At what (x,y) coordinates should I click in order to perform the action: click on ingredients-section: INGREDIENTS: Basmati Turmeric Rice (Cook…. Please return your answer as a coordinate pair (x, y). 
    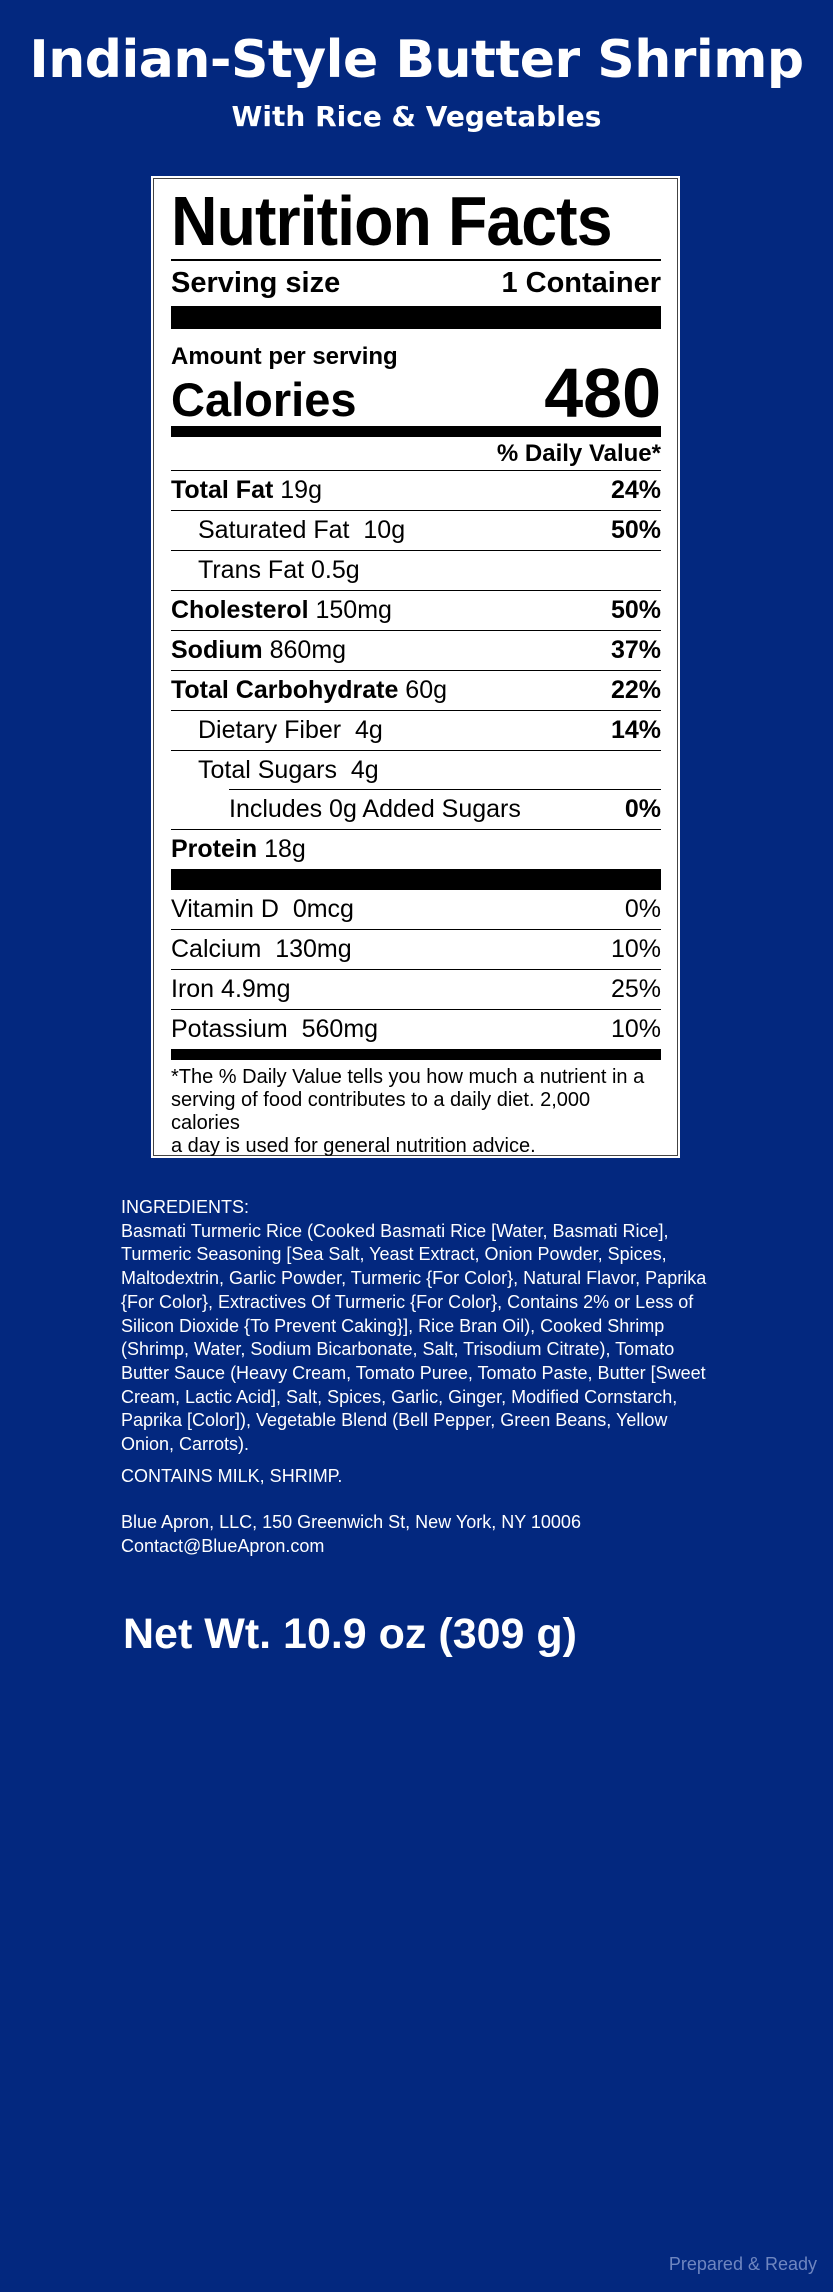
    Looking at the image, I should click on (413, 1326).